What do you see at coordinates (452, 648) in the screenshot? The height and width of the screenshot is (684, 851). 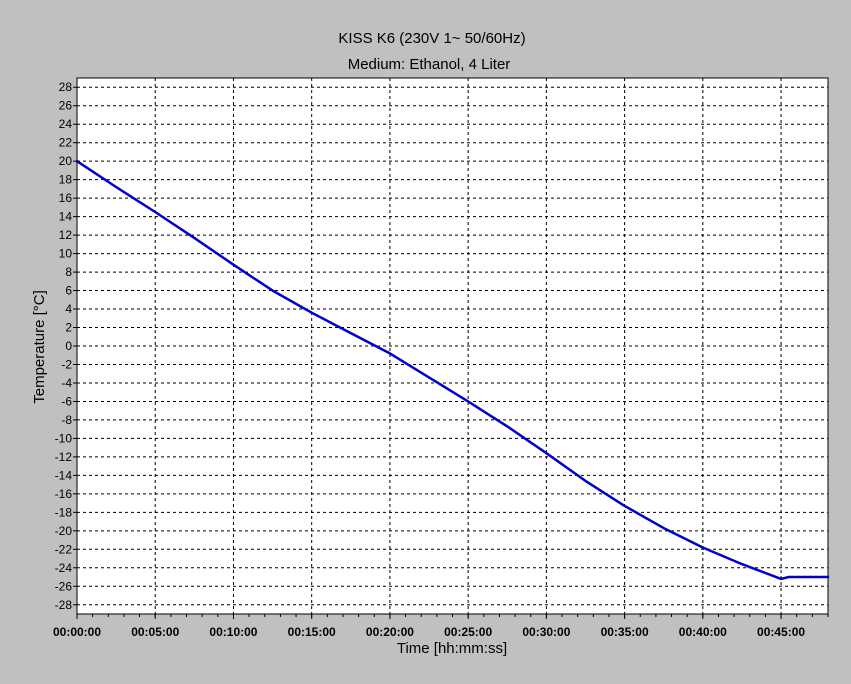 I see `x-axis-label: Time [hh:mm:ss]` at bounding box center [452, 648].